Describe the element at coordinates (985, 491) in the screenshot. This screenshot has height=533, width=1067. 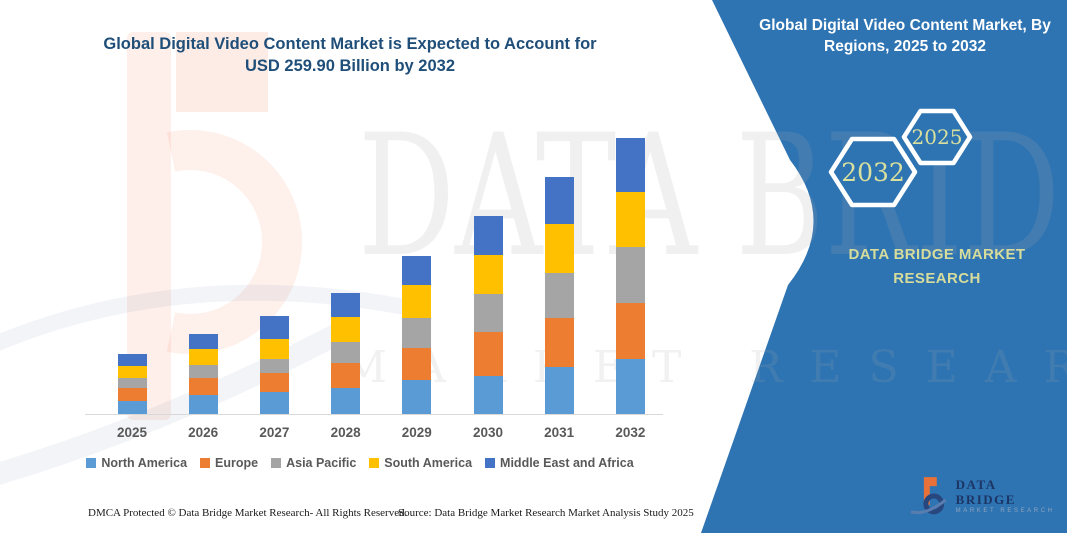
I see `logo-name-text: DATA BRIDGE` at that location.